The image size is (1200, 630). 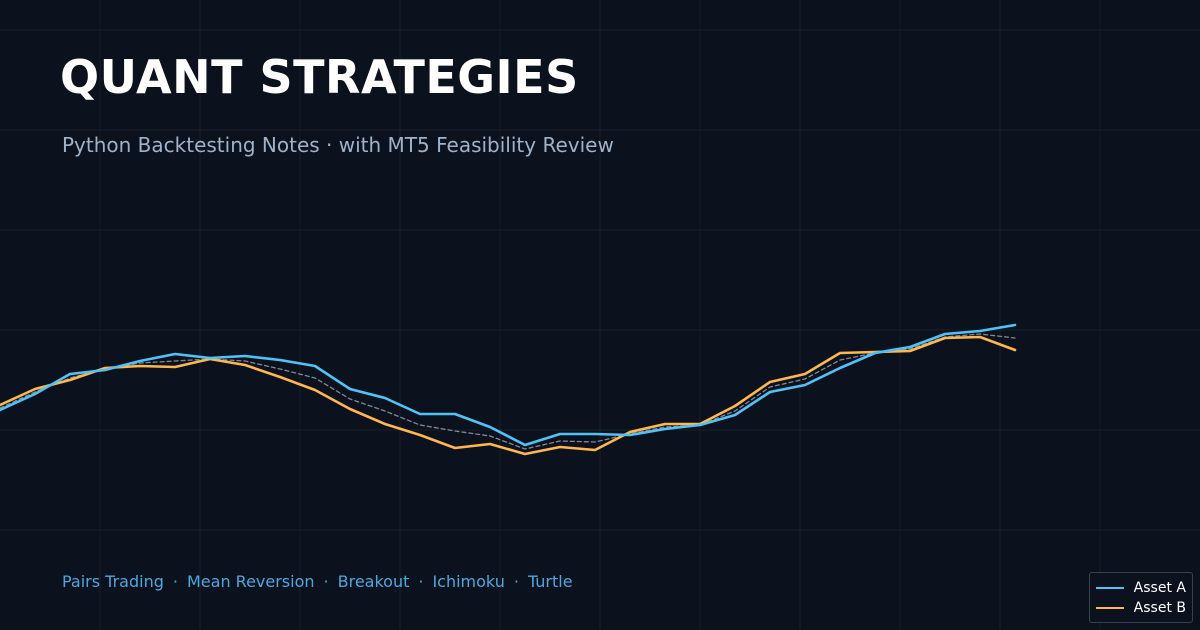 I want to click on strategy-tag: Ichimoku, so click(x=468, y=581).